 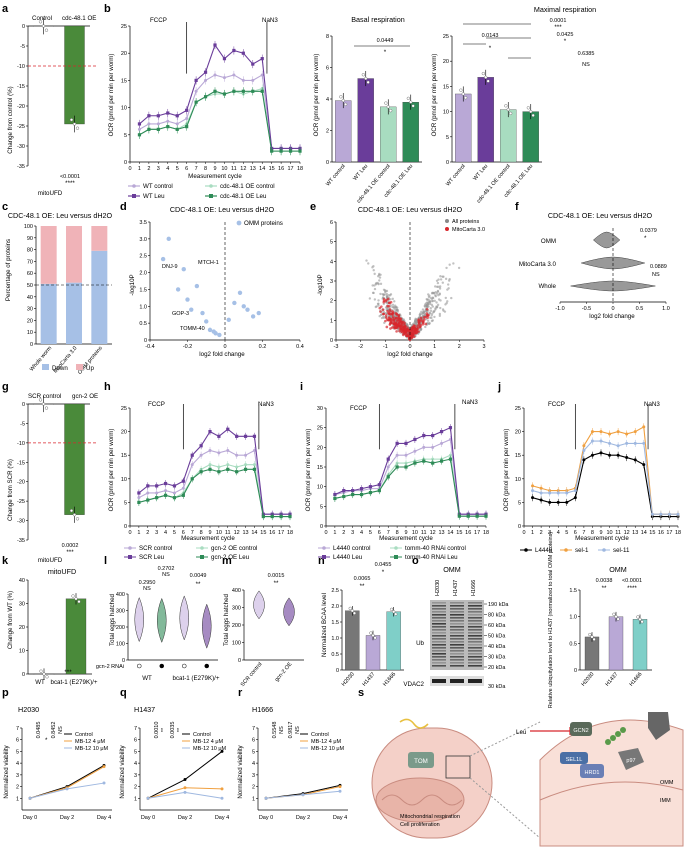 I want to click on m-ytick-label: 0, so click(x=239, y=661).